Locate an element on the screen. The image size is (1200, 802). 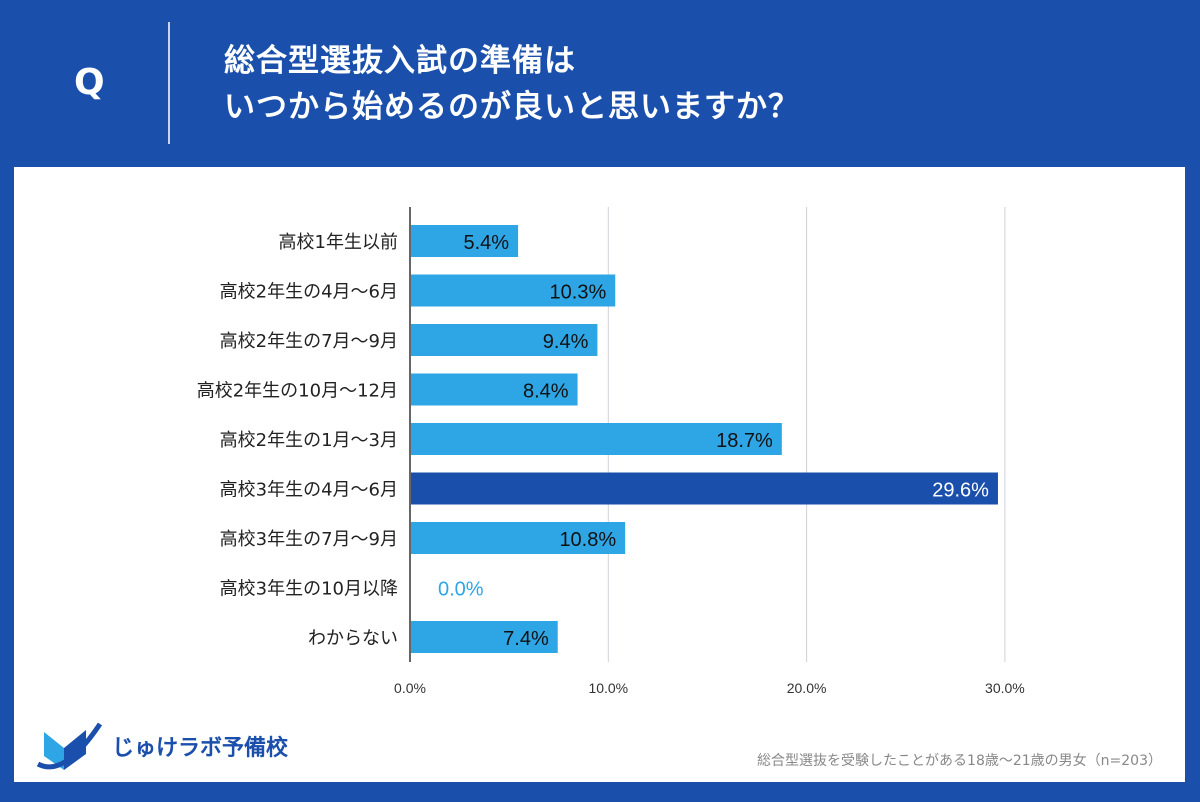
category-label: 高校2年生の7月～9月 is located at coordinates (309, 341).